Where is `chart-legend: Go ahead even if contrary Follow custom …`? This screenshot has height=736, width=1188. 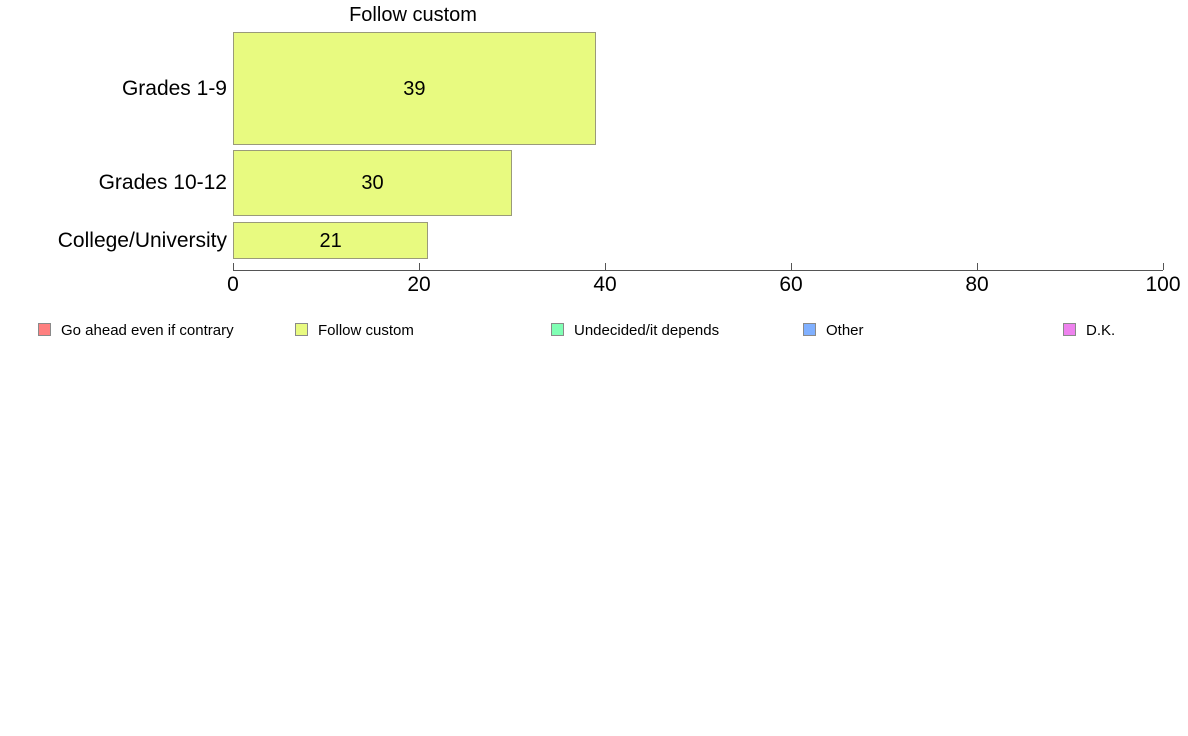
chart-legend: Go ahead even if contrary Follow custom … is located at coordinates (594, 331).